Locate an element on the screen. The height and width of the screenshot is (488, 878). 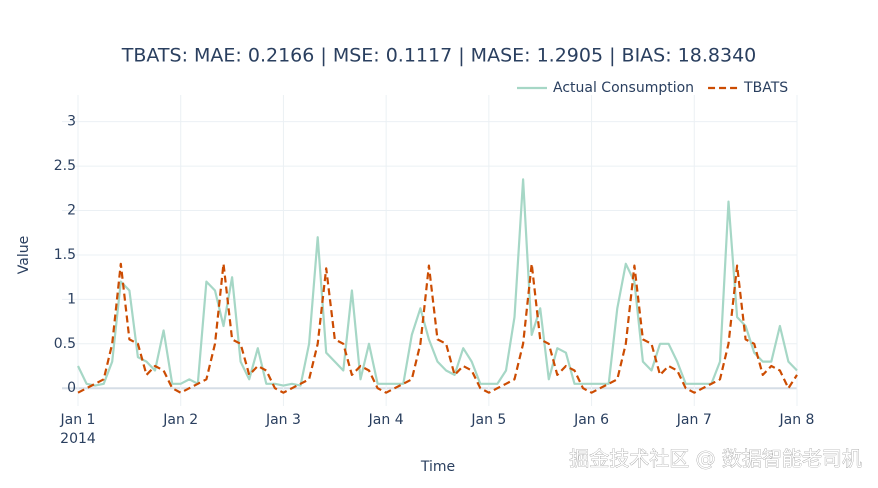
y-tick-label: 1.5 is located at coordinates (65, 255).